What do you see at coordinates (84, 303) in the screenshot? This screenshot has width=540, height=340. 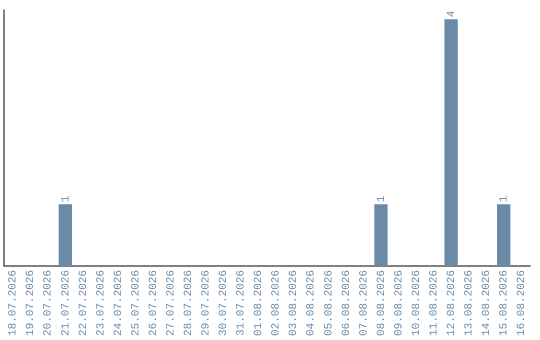 I see `x-tick-label: 22.07.2026` at bounding box center [84, 303].